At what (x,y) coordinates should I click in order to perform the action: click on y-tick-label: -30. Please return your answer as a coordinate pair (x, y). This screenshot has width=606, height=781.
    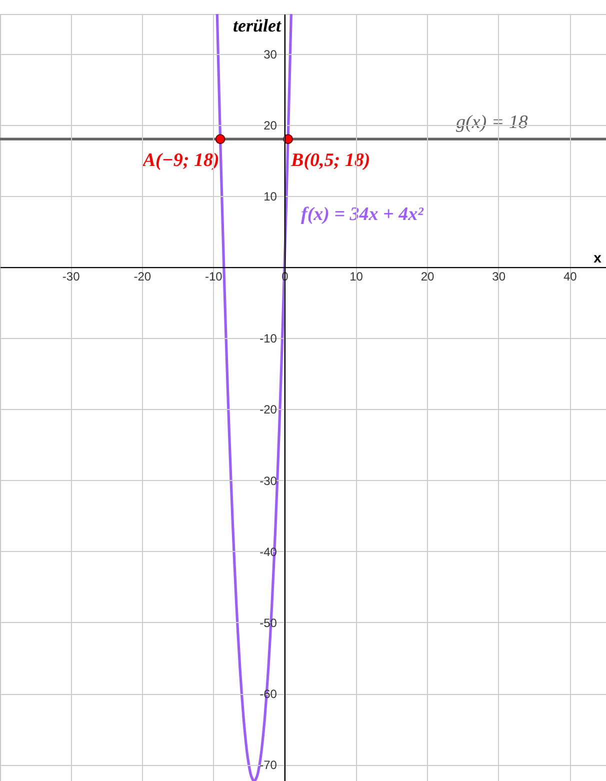
    Looking at the image, I should click on (269, 481).